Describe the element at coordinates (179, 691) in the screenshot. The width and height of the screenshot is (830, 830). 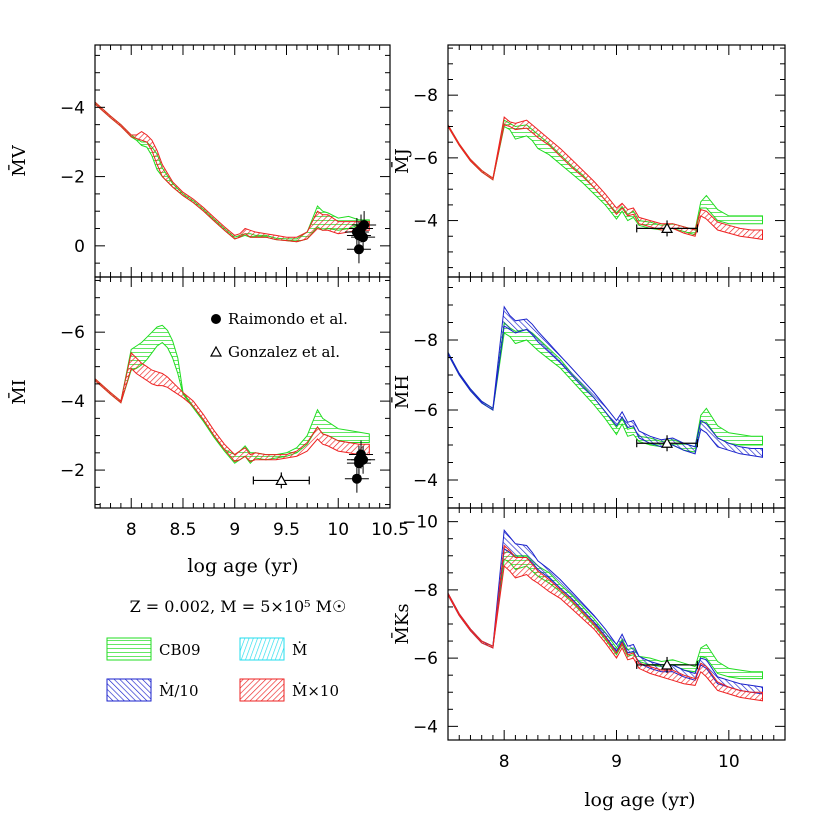
I see `legend-label: Ṁ/10` at that location.